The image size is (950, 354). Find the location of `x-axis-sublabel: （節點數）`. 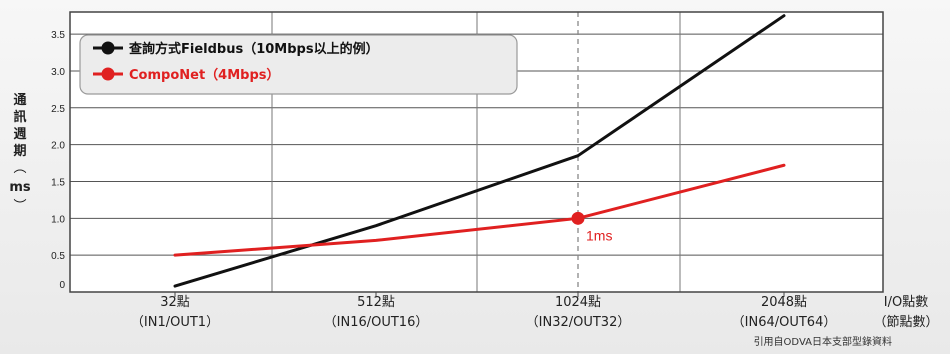

x-axis-sublabel: （節點數） is located at coordinates (905, 322).